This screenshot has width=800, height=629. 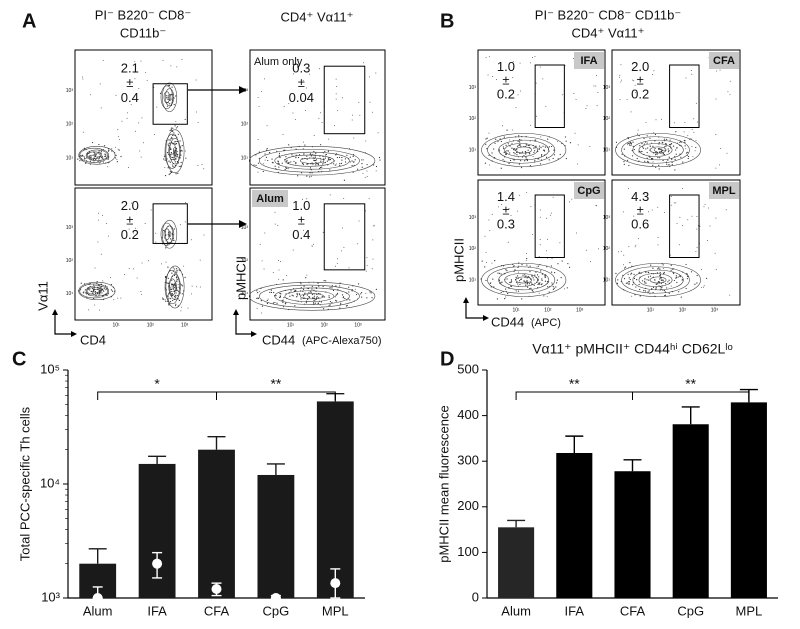 What do you see at coordinates (575, 610) in the screenshot?
I see `x-tick-label: IFA` at bounding box center [575, 610].